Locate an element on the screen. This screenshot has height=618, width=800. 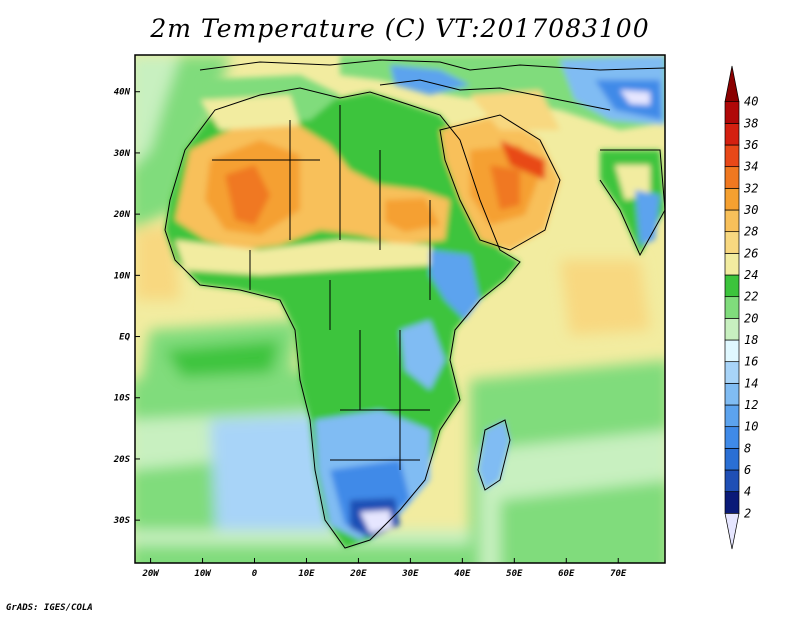
colorbar-label: 2 is located at coordinates (747, 513).